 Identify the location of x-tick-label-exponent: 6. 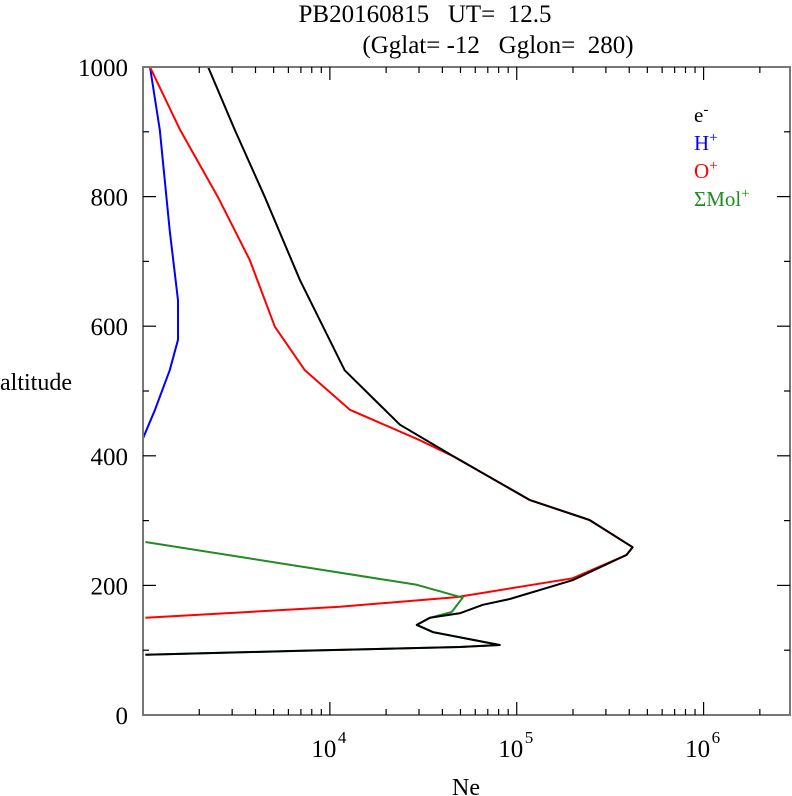
(716, 737).